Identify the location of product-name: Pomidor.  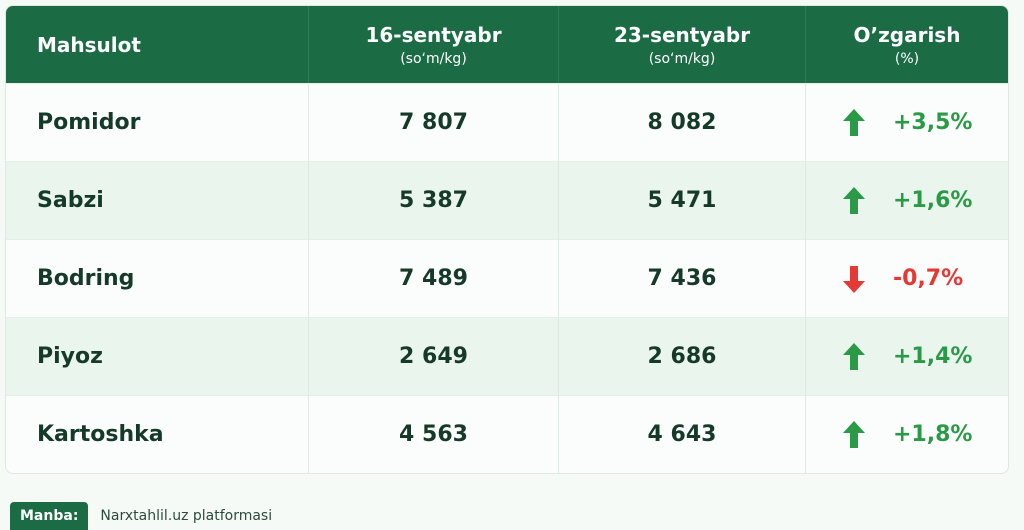
(89, 122).